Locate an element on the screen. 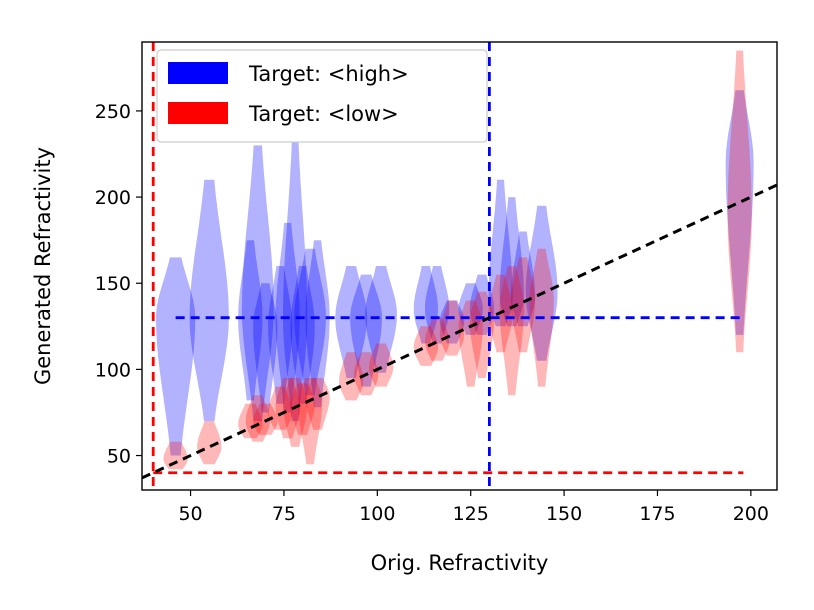  x-tick-label: 75 is located at coordinates (284, 514).